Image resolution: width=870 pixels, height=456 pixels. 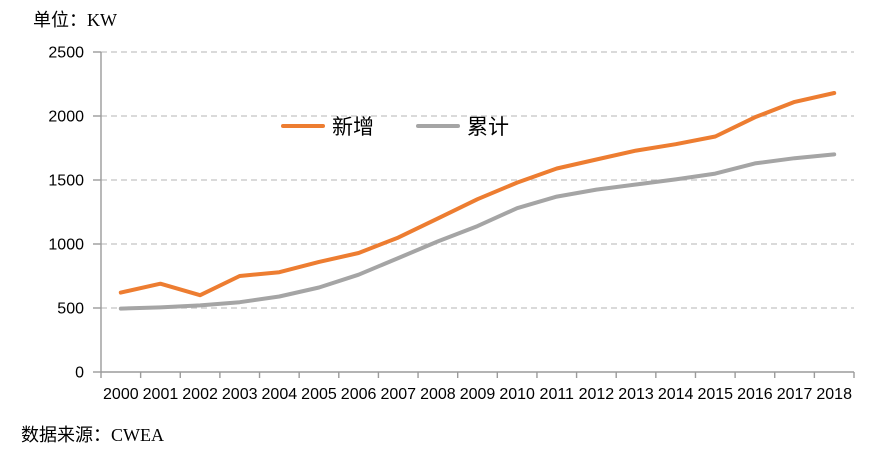 What do you see at coordinates (200, 394) in the screenshot?
I see `x-axis-label: 2002` at bounding box center [200, 394].